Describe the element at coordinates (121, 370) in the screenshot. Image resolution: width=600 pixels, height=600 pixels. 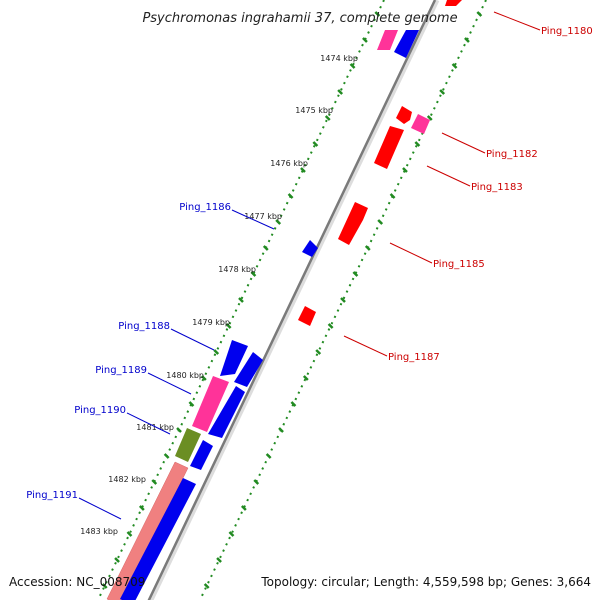
I see `gene-label-ping-1189: Ping_1189` at that location.